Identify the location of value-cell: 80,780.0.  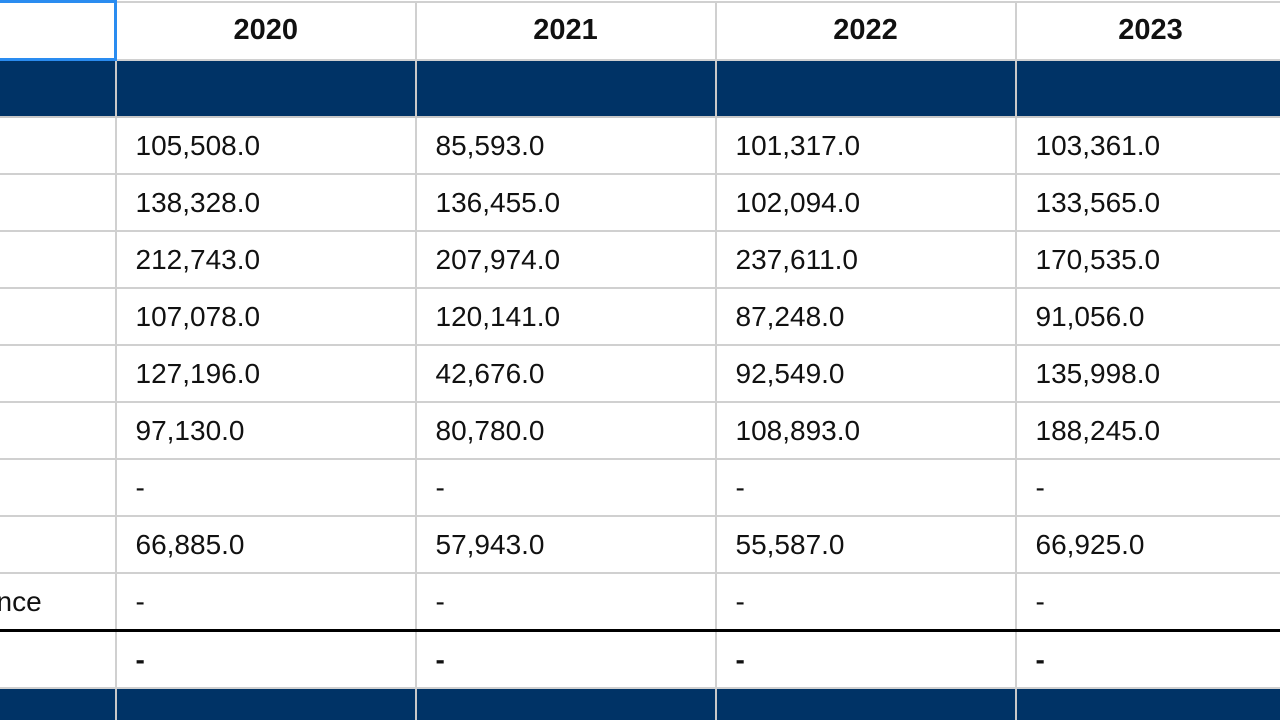
(565, 430).